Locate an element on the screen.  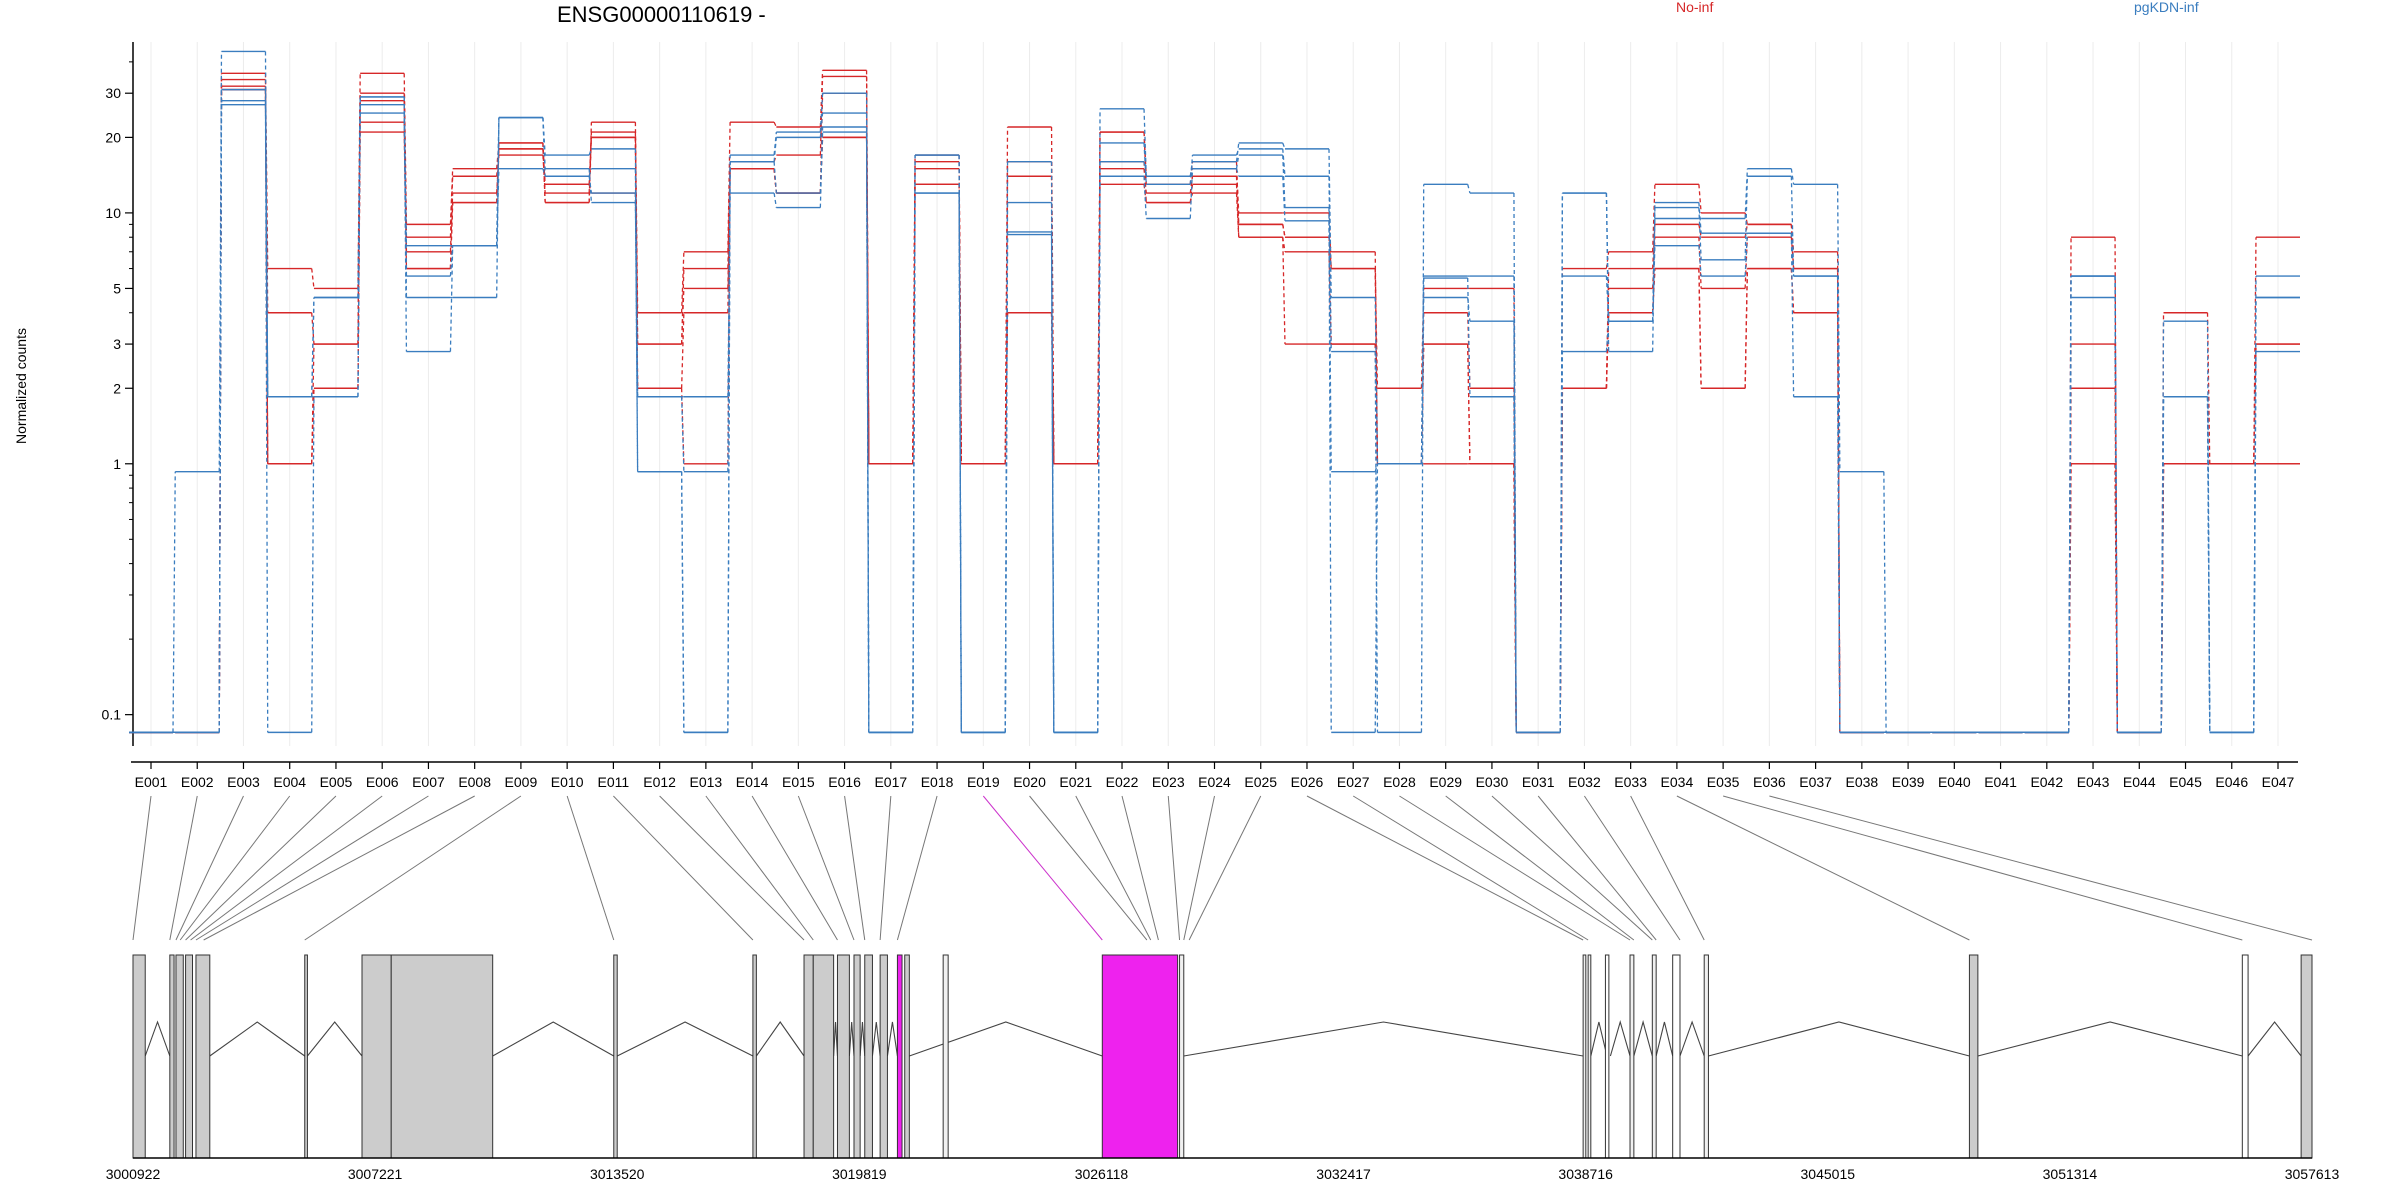
x-tick-label: E038 is located at coordinates (1861, 782).